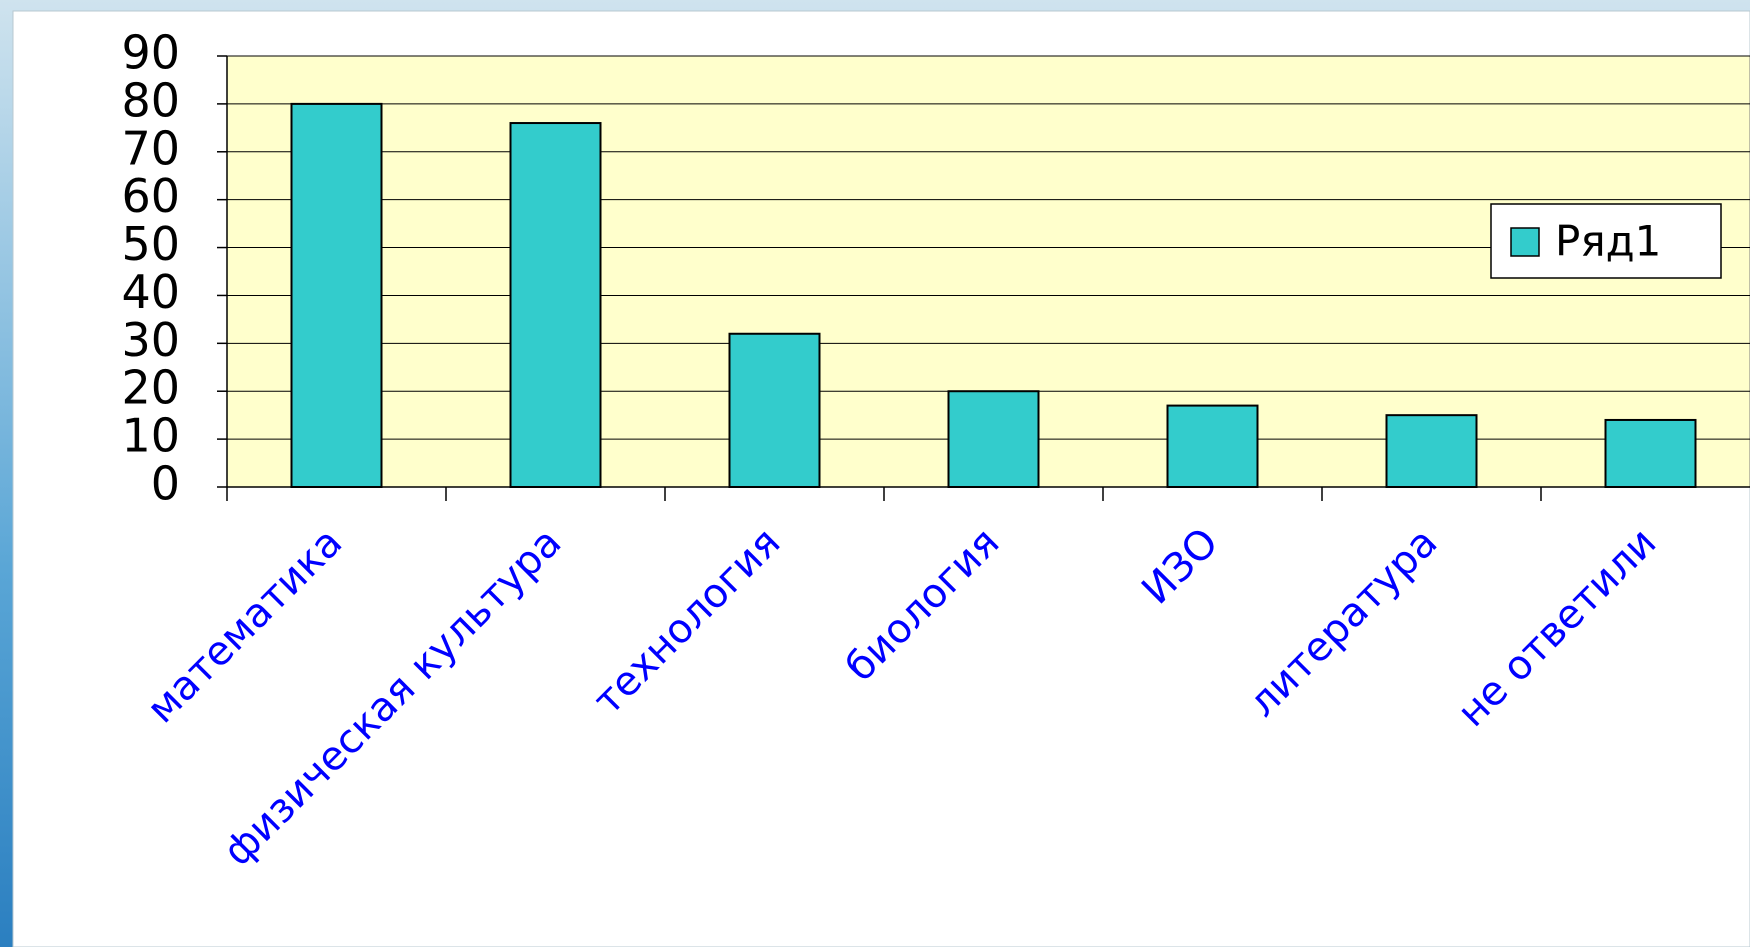  I want to click on y-tick-label: 80, so click(150, 100).